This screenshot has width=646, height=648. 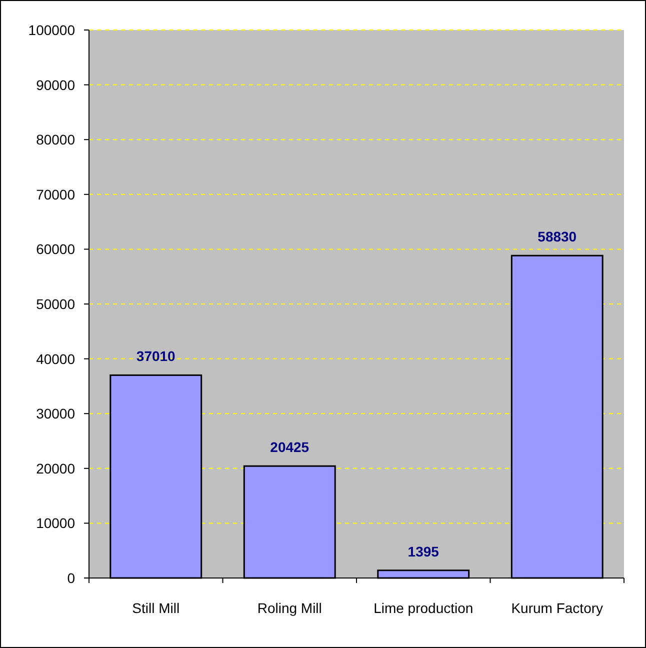 What do you see at coordinates (56, 304) in the screenshot?
I see `y-tick-label: 50000` at bounding box center [56, 304].